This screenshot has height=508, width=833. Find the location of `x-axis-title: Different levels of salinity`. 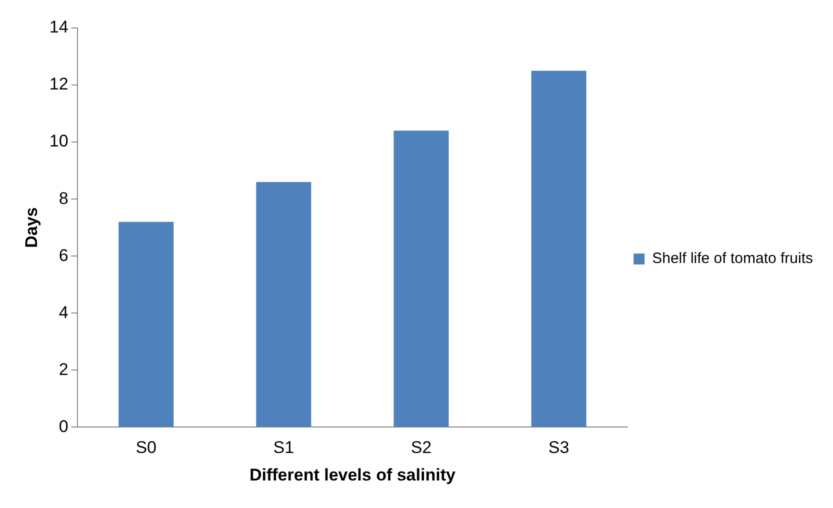

x-axis-title: Different levels of salinity is located at coordinates (352, 474).